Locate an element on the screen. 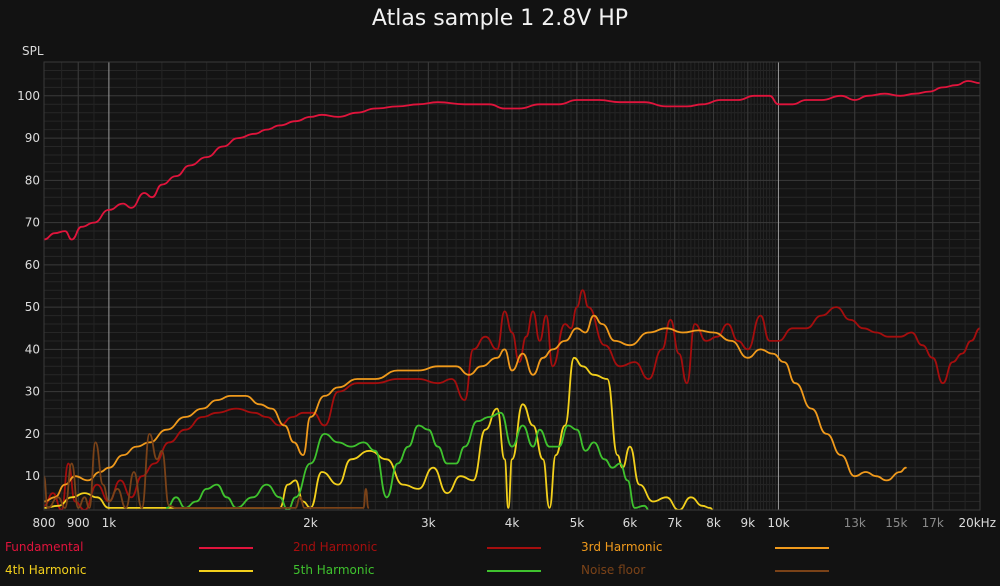 The height and width of the screenshot is (586, 1000). x-tick-label: 8k is located at coordinates (713, 523).